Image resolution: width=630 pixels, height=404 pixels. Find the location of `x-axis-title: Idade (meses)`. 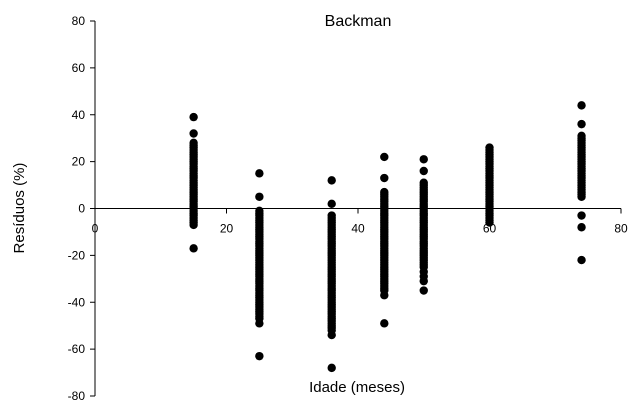

x-axis-title: Idade (meses) is located at coordinates (357, 387).